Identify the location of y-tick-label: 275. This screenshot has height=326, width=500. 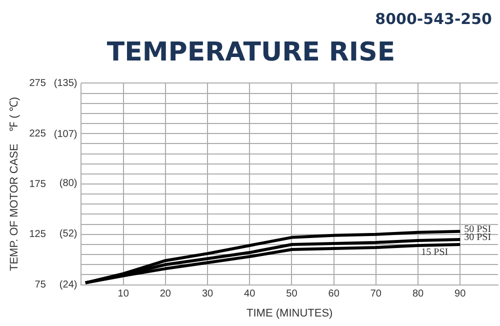
(37, 83).